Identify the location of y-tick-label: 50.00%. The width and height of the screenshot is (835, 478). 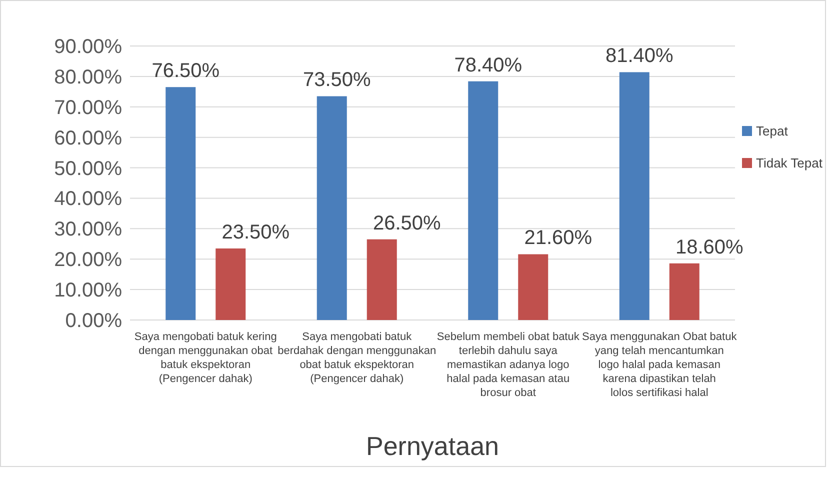
(88, 169).